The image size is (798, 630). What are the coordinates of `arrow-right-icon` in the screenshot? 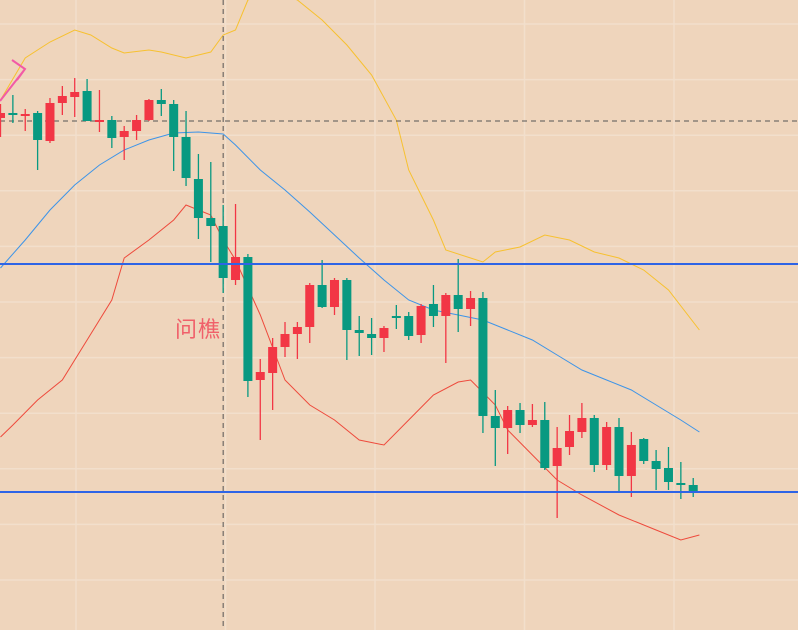 It's located at (13, 80).